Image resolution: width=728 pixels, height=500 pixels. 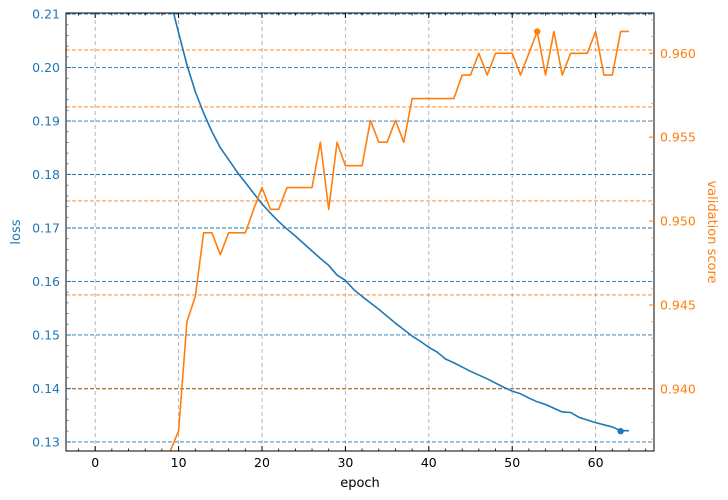 I want to click on x-tick-label: 10, so click(x=179, y=462).